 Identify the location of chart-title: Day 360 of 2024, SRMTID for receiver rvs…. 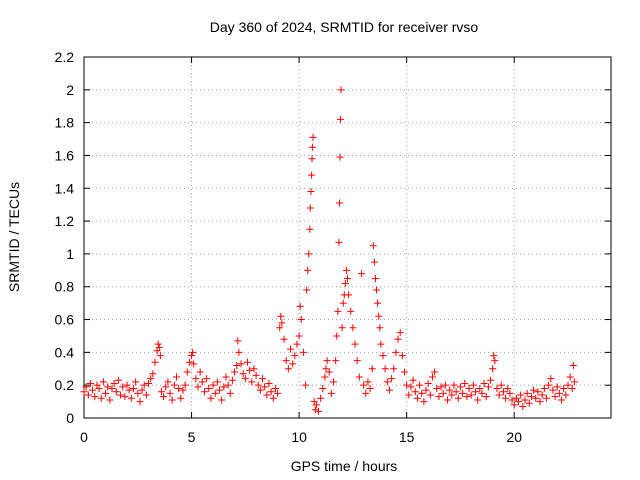
(344, 27).